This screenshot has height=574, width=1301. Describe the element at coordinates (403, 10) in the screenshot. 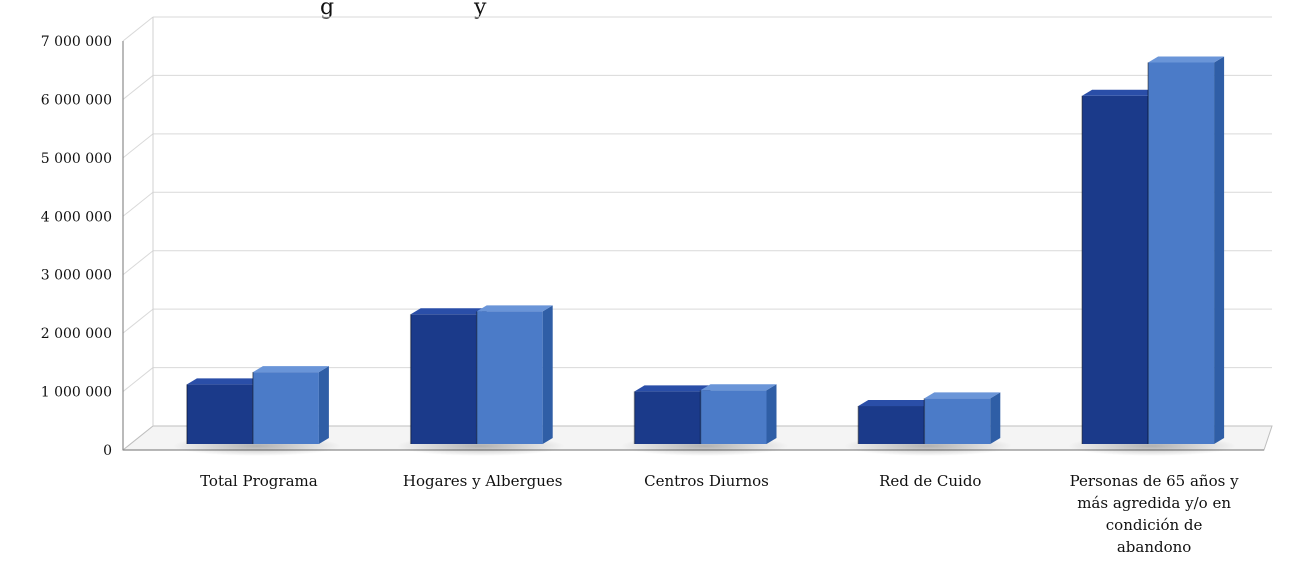

I see `chart-title: g y` at that location.